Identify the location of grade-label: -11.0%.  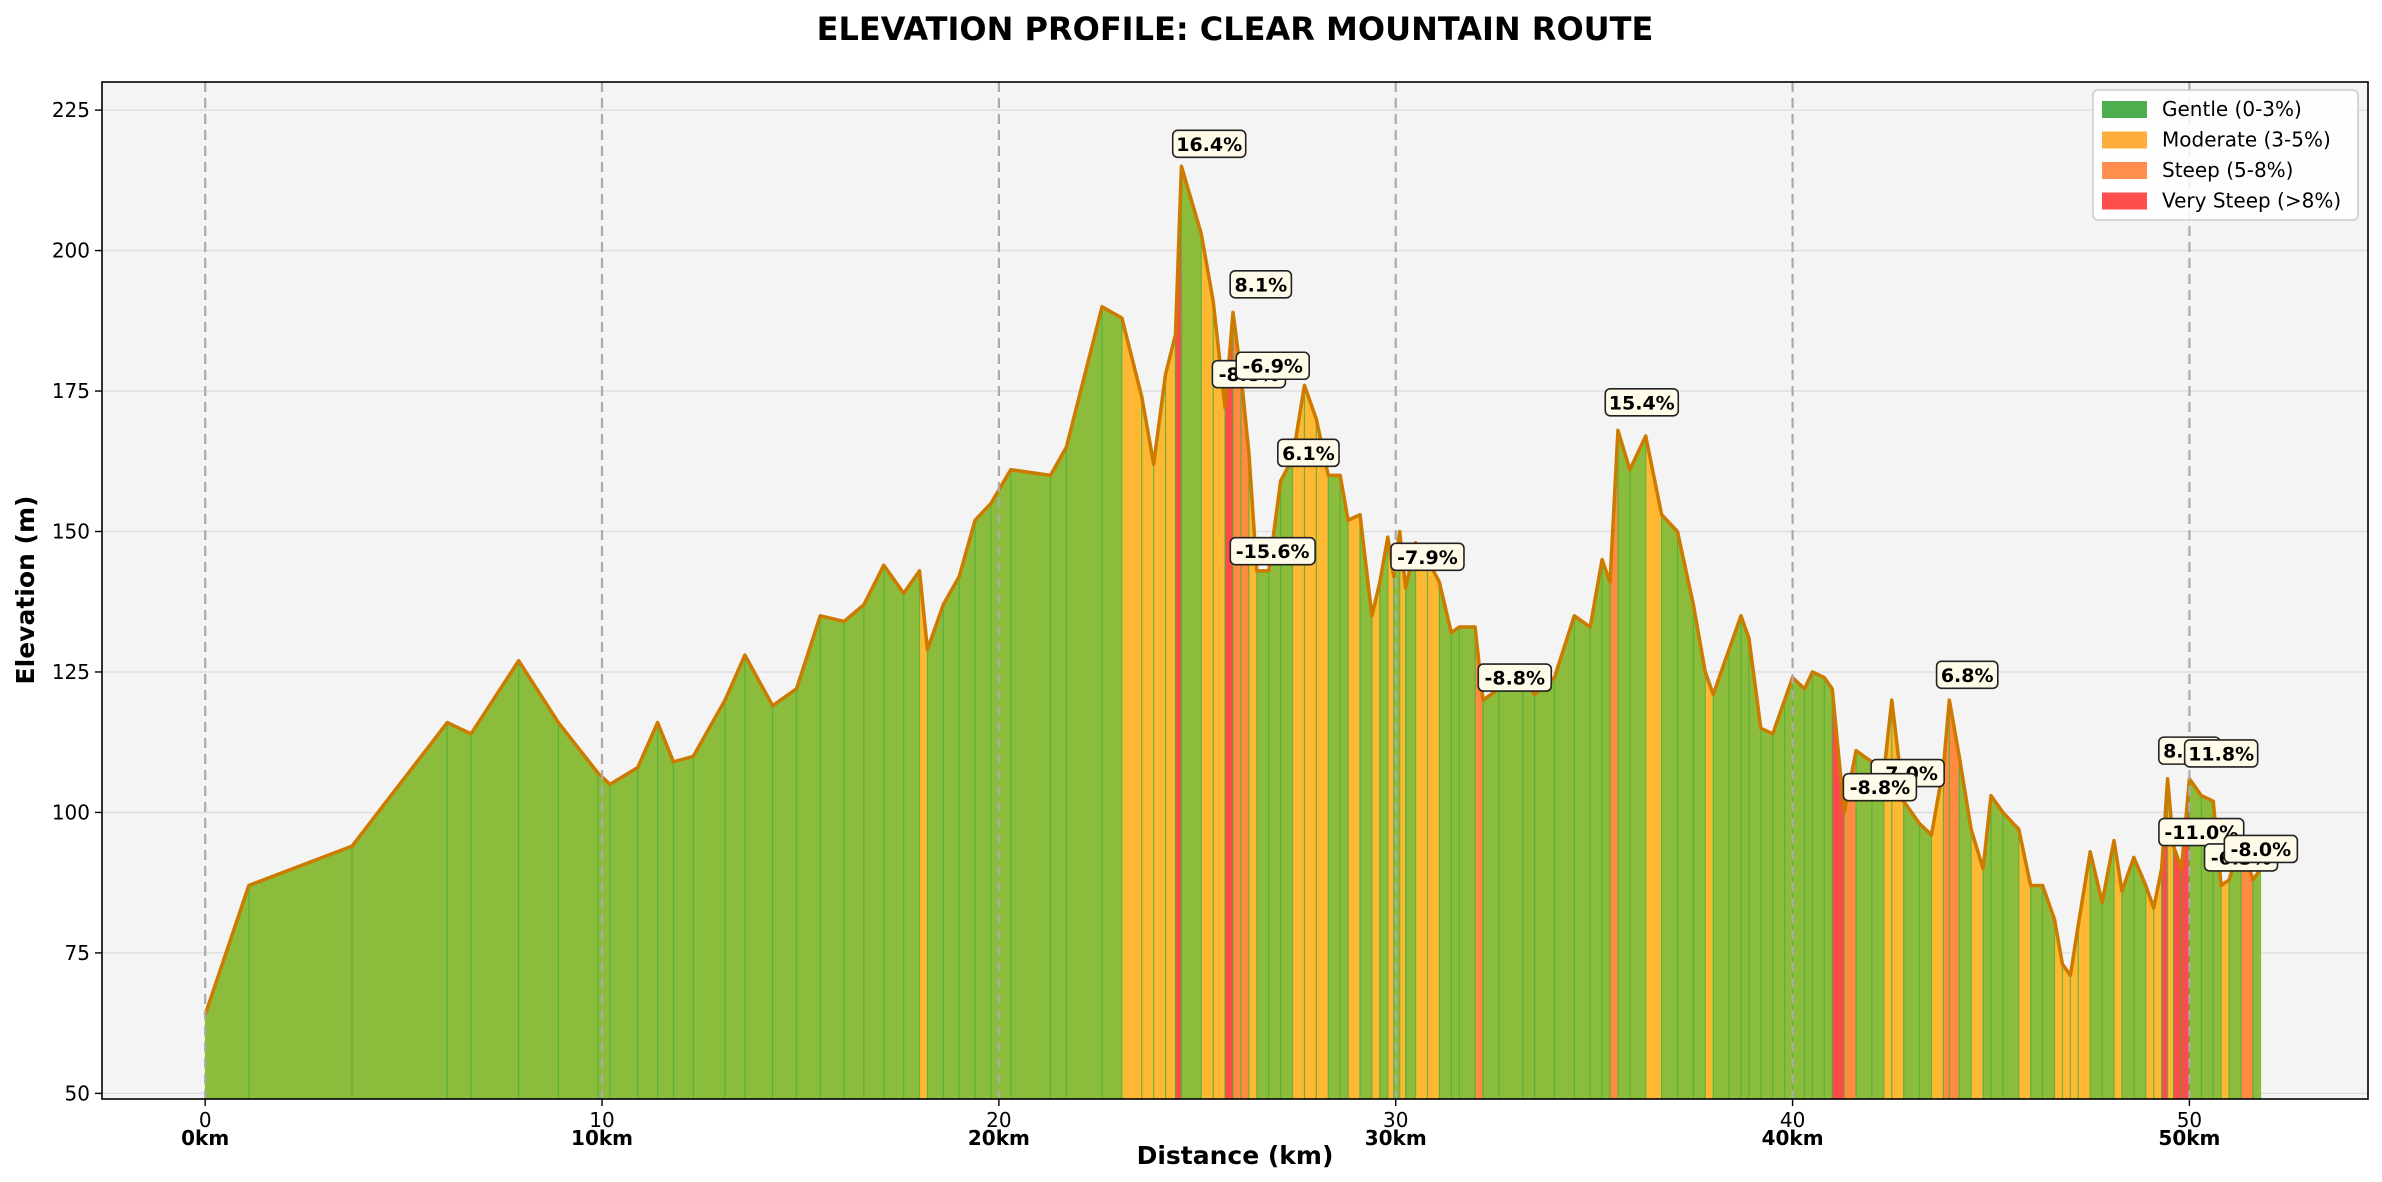
(2201, 833).